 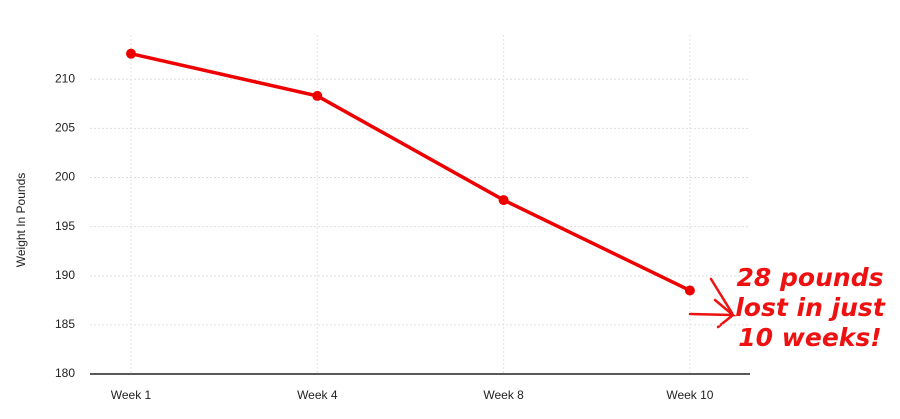 What do you see at coordinates (503, 395) in the screenshot?
I see `x-tick-label: Week 8` at bounding box center [503, 395].